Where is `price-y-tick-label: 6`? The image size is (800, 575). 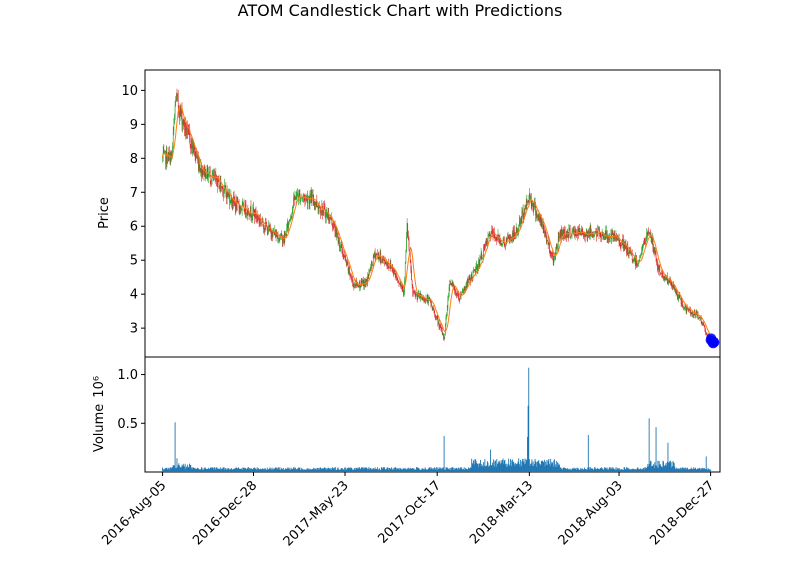
price-y-tick-label: 6 is located at coordinates (134, 227).